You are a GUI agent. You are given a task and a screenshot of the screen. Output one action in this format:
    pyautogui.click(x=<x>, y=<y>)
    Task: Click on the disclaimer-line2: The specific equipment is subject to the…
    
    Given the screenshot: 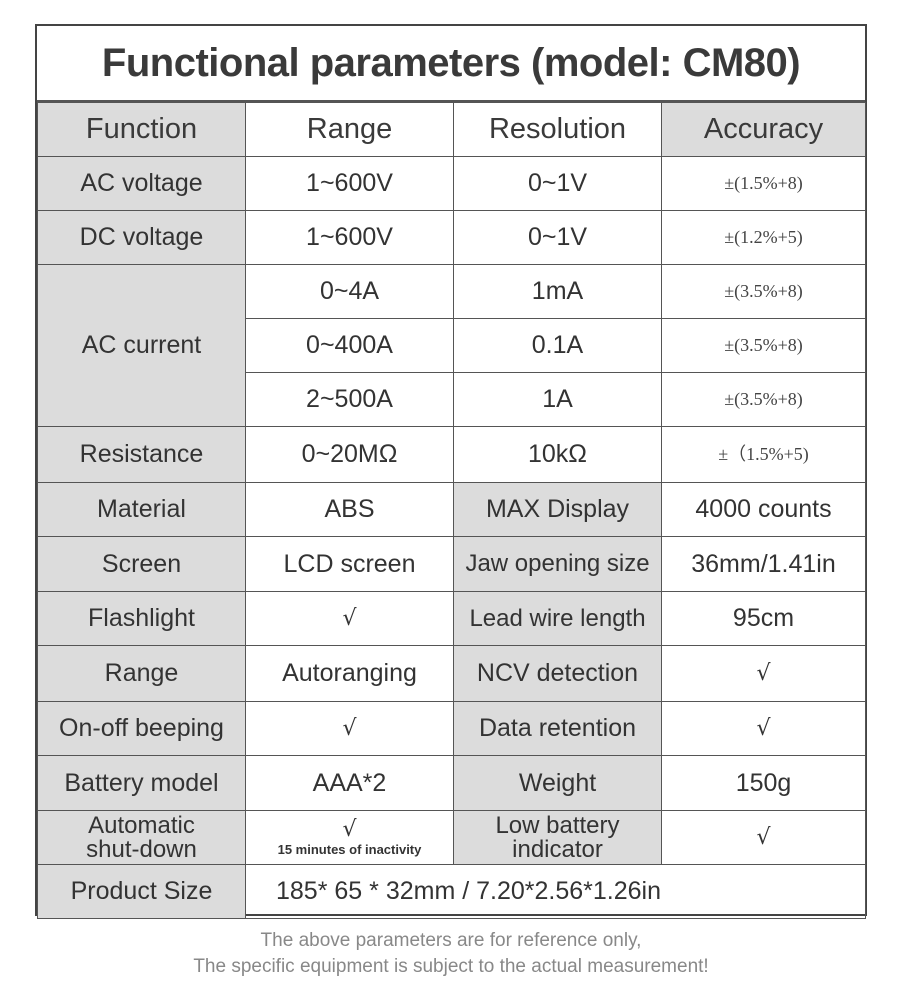 What is the action you would take?
    pyautogui.click(x=451, y=966)
    